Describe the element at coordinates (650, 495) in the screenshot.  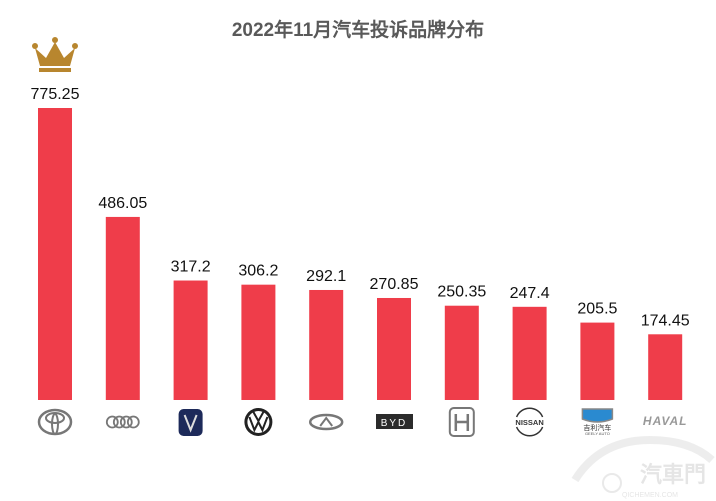
I see `watermark-url: QICHEMEN.COM` at that location.